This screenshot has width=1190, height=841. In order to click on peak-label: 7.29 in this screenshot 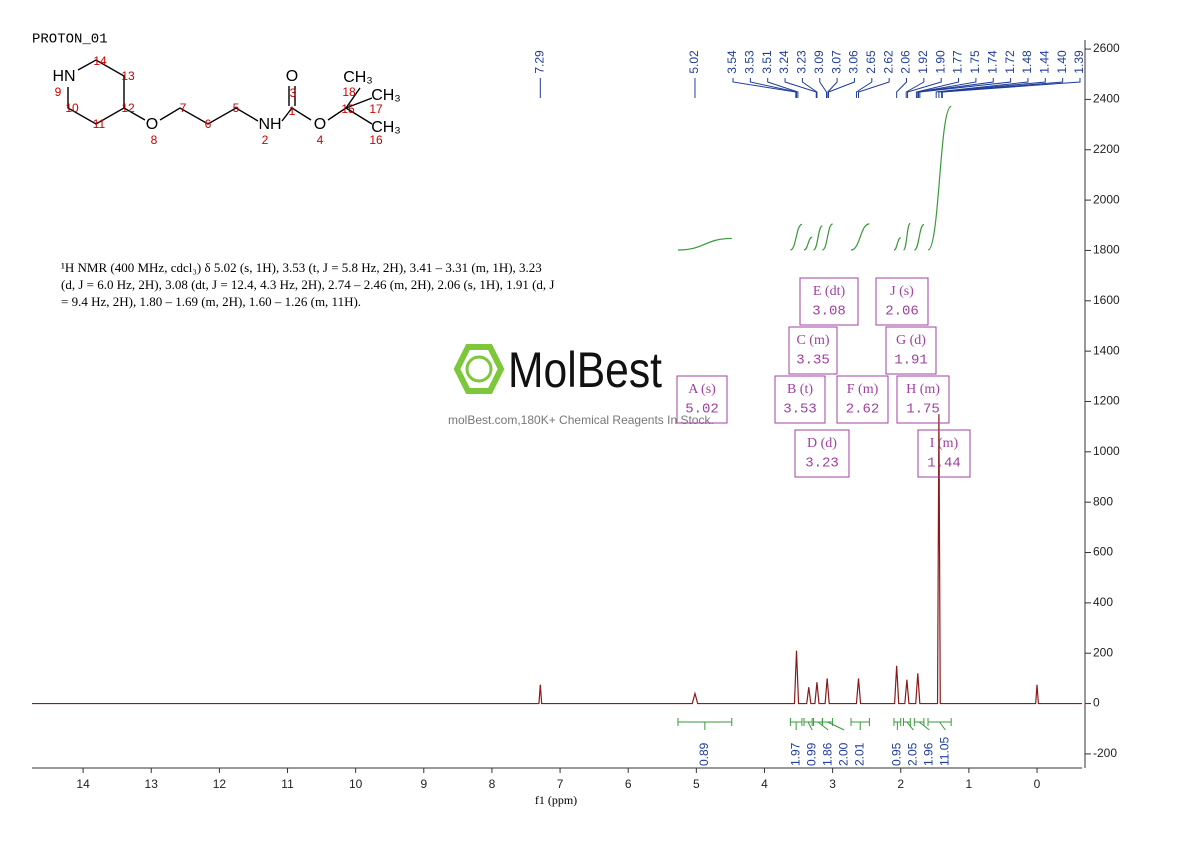, I will do `click(539, 62)`.